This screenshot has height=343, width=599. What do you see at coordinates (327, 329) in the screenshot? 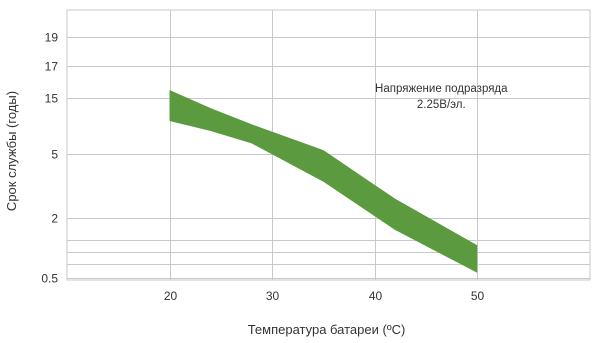
I see `x-axis-title: Температура батареи (ºC)` at bounding box center [327, 329].